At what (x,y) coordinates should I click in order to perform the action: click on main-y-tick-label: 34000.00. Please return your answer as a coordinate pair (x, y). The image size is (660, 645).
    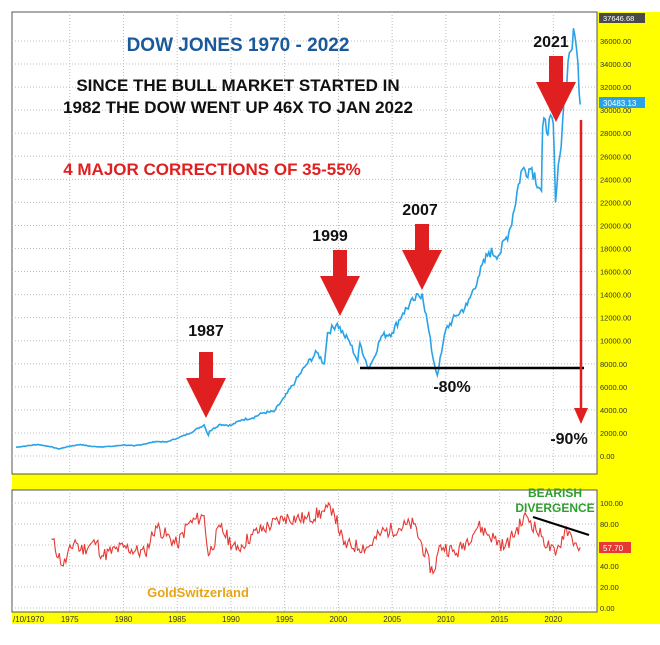
    Looking at the image, I should click on (615, 64).